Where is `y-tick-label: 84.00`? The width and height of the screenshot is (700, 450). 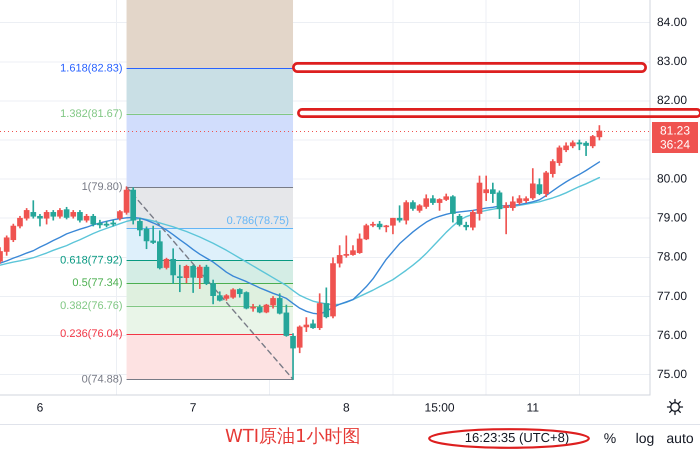
y-tick-label: 84.00 is located at coordinates (672, 21).